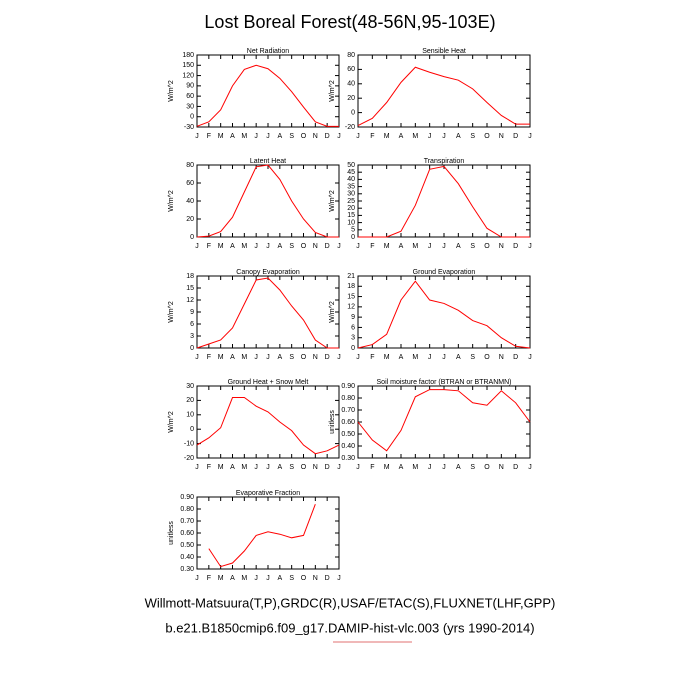  I want to click on y-tick-label: 0.80, so click(348, 398).